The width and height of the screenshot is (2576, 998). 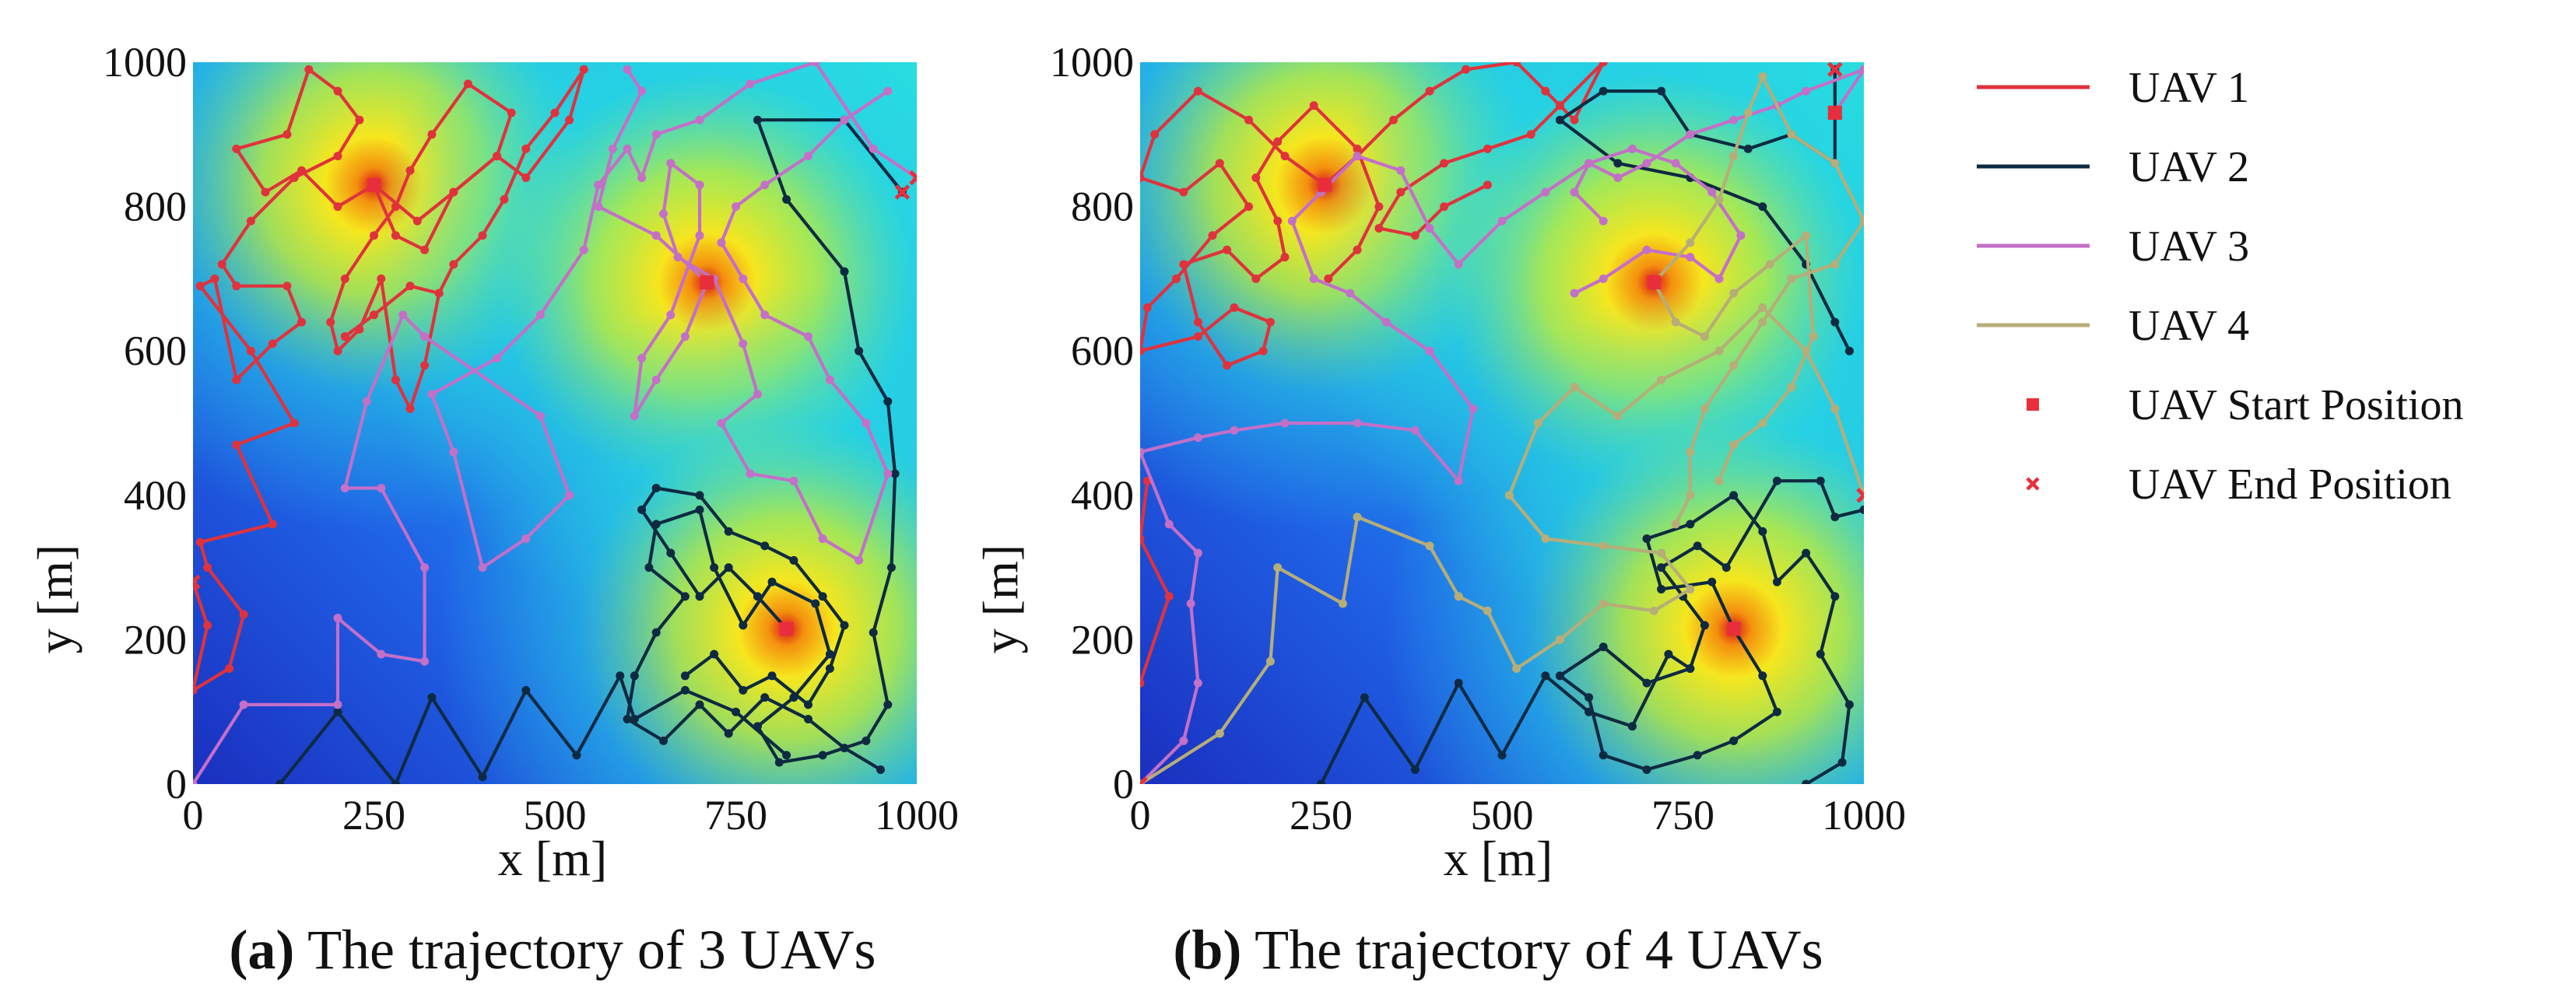 I want to click on x-tick-label: 250, so click(x=1322, y=815).